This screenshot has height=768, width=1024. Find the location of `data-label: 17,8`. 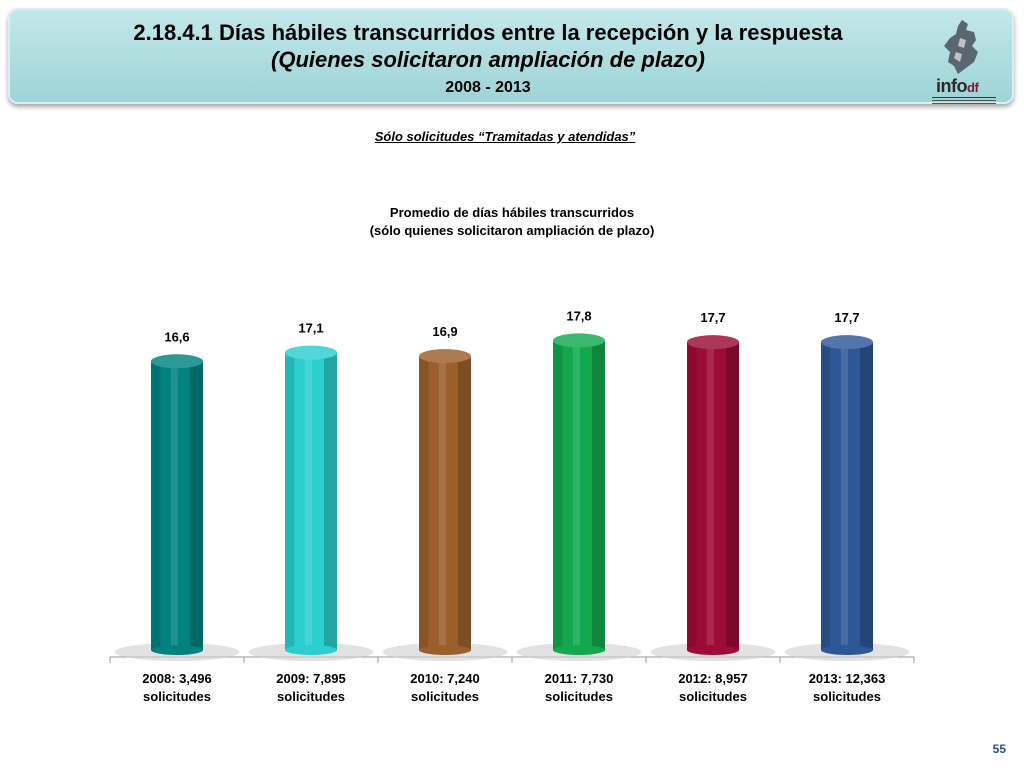

data-label: 17,8 is located at coordinates (578, 315).